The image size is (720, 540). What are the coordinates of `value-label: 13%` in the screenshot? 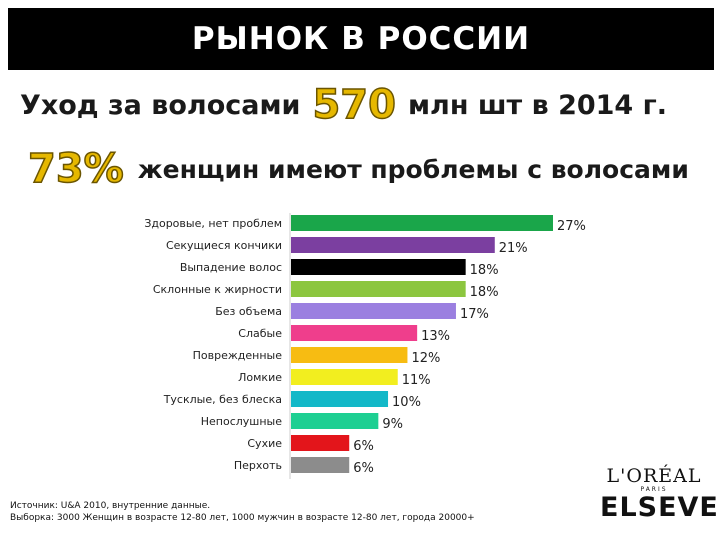 It's located at (435, 336).